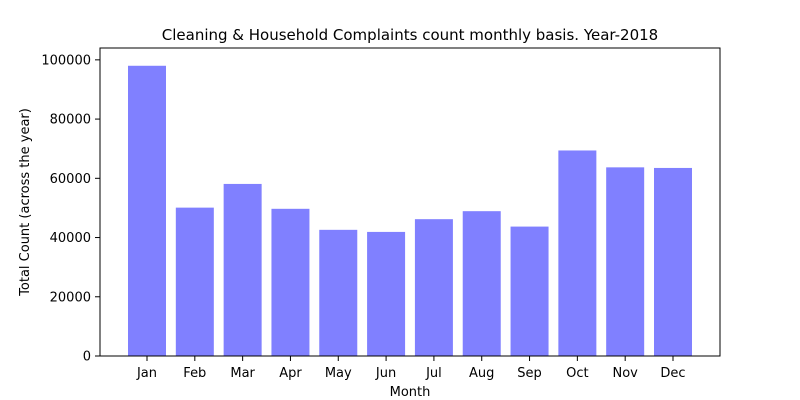 This screenshot has height=400, width=800. What do you see at coordinates (577, 373) in the screenshot?
I see `x-tick-label: Oct` at bounding box center [577, 373].